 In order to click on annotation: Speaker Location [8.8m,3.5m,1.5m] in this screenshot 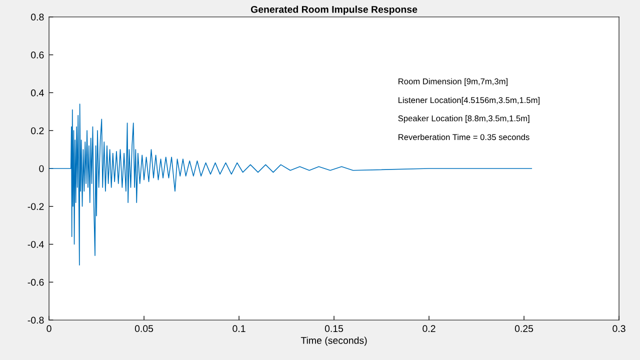, I will do `click(464, 119)`.